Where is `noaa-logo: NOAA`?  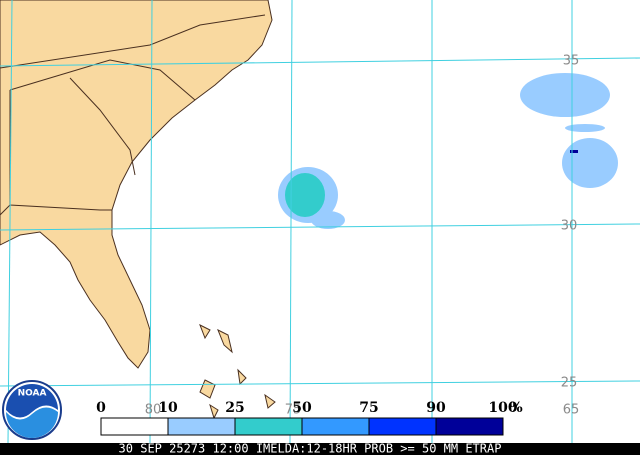
noaa-logo: NOAA is located at coordinates (32, 410).